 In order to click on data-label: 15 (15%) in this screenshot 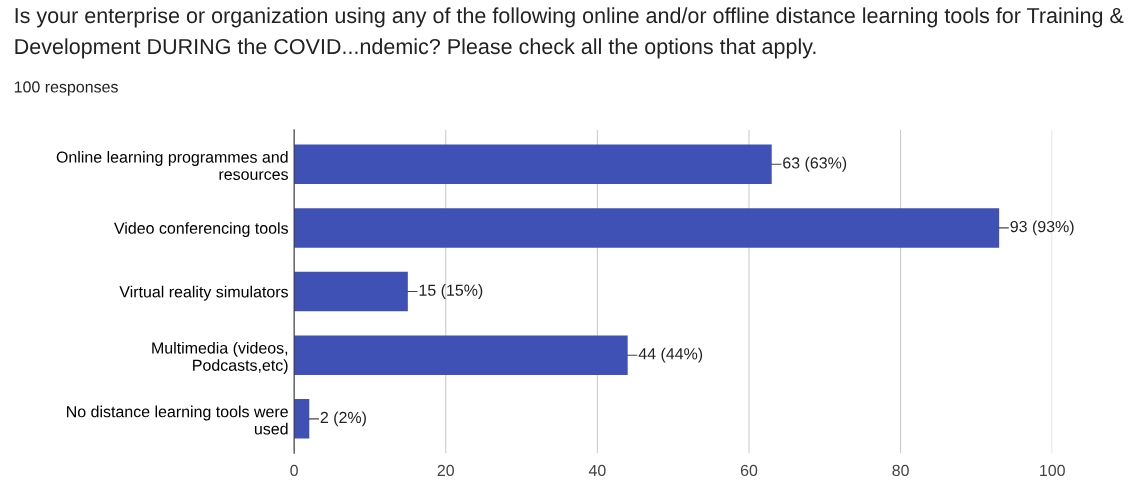, I will do `click(451, 291)`.